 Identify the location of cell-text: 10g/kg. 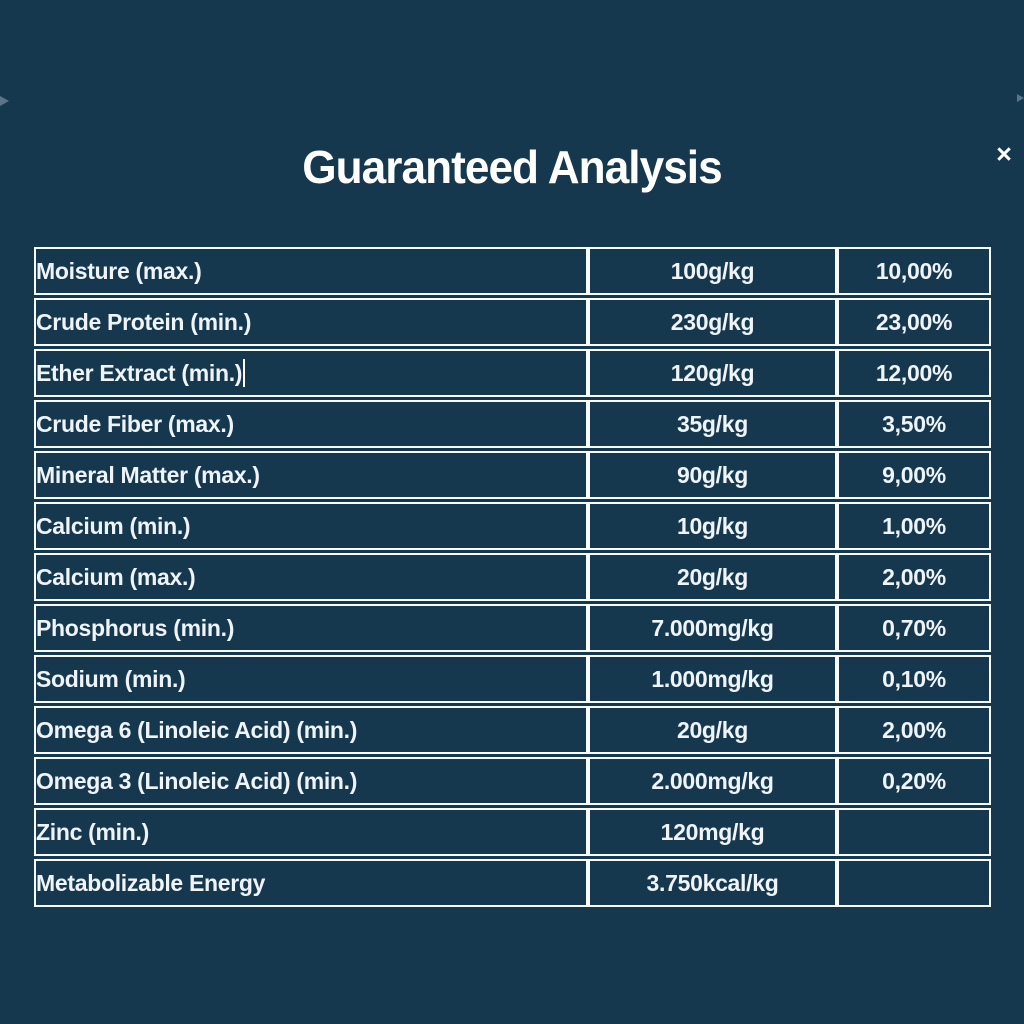
(712, 525).